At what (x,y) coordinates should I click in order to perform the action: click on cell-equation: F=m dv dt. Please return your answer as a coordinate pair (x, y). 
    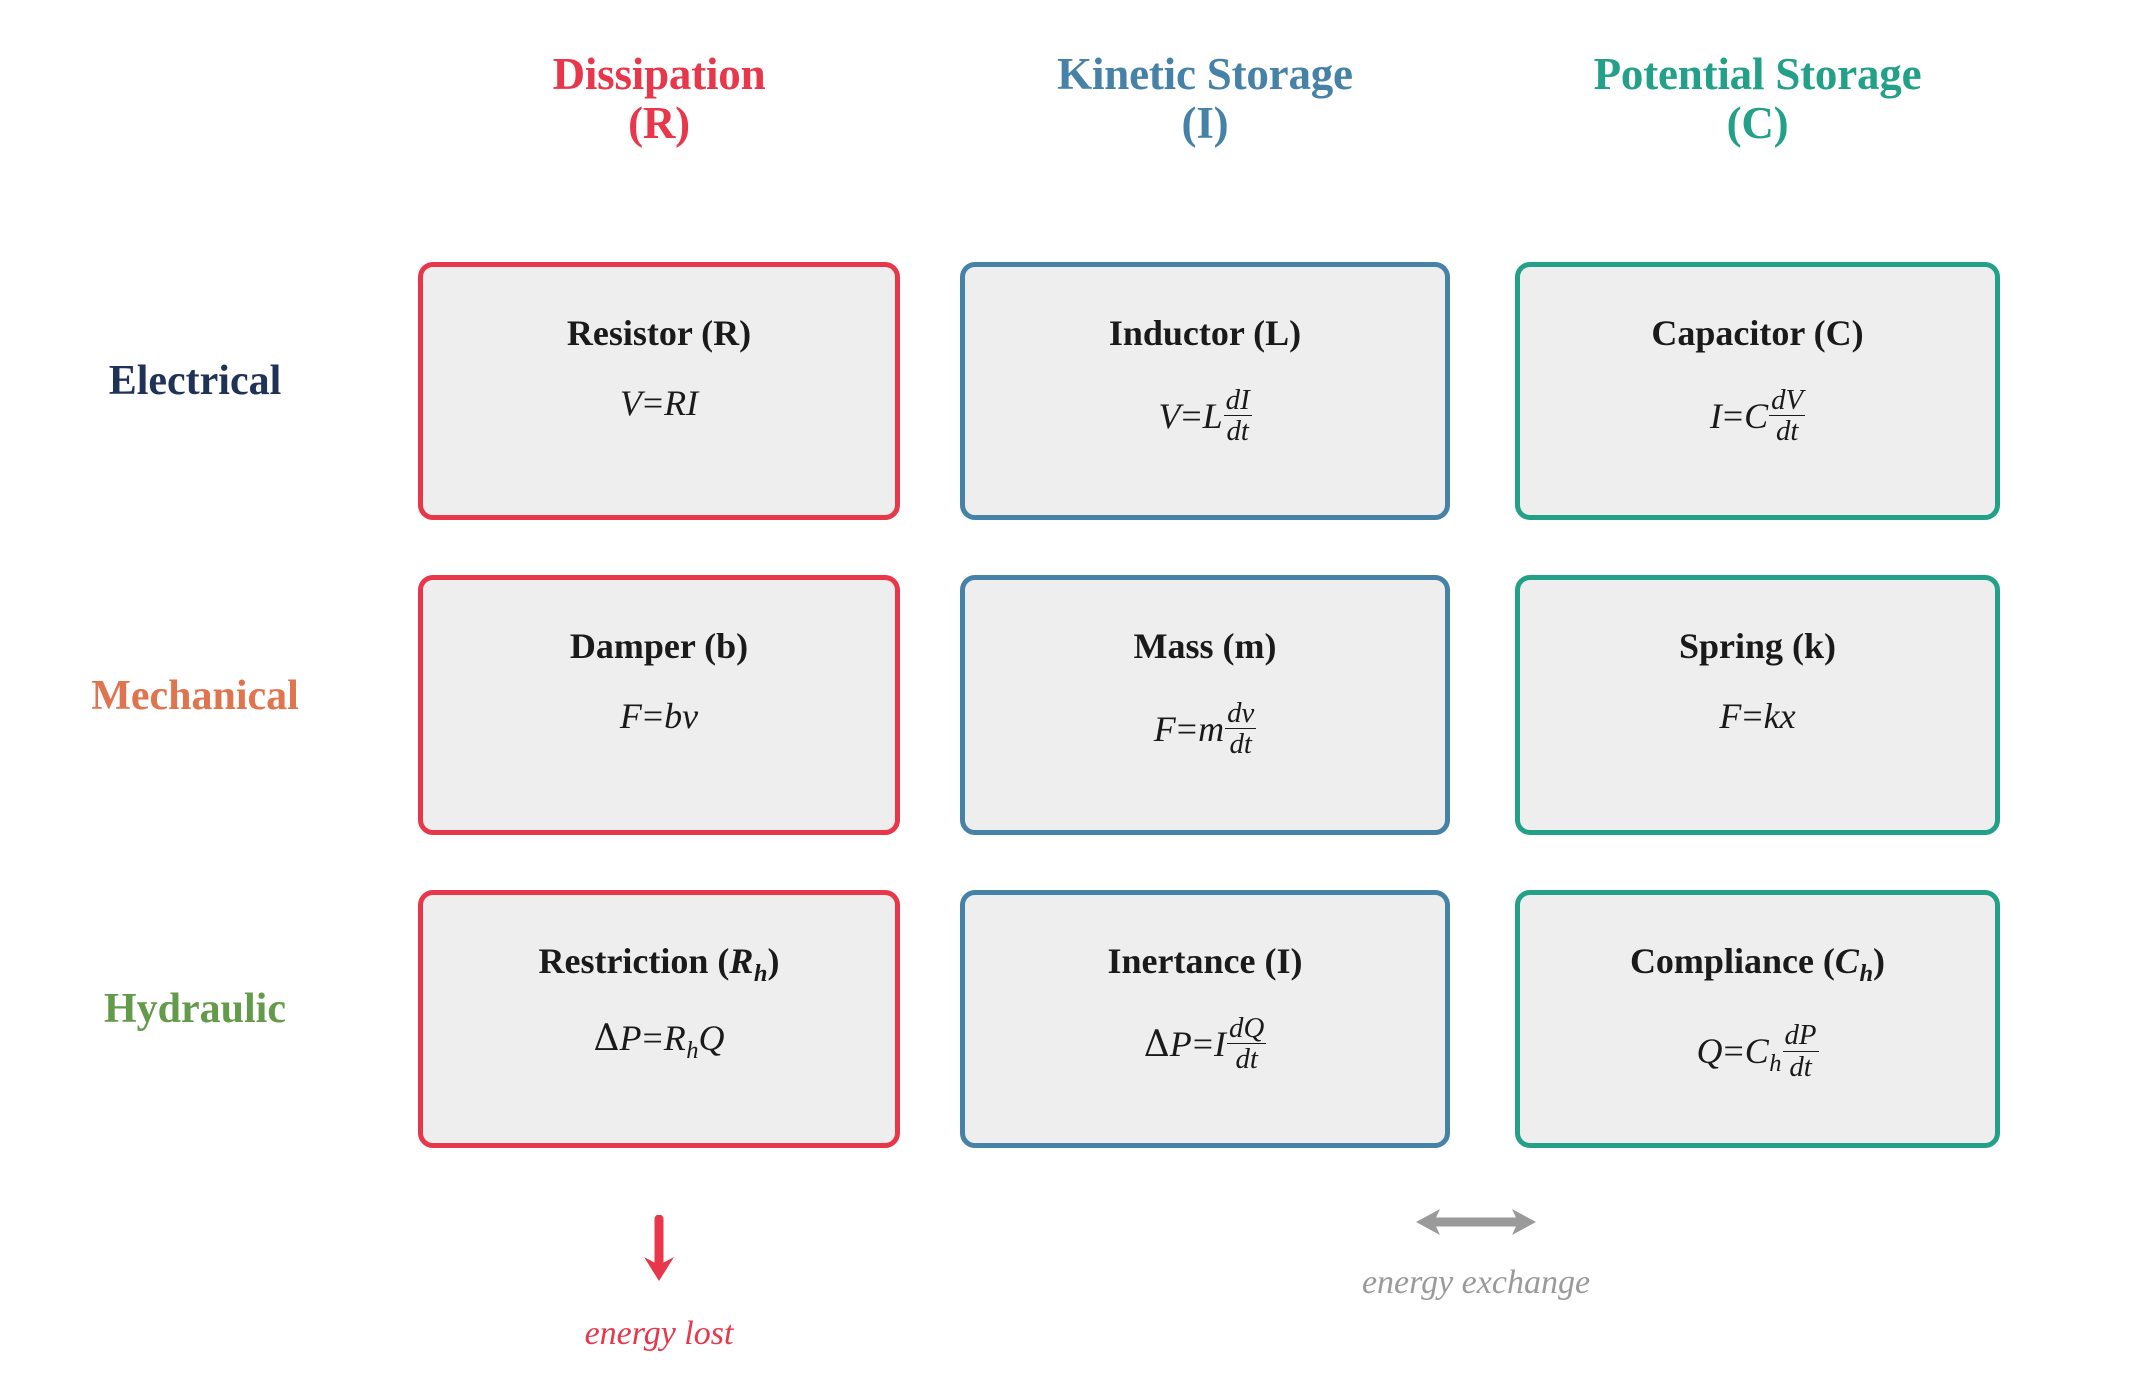
    Looking at the image, I should click on (1205, 729).